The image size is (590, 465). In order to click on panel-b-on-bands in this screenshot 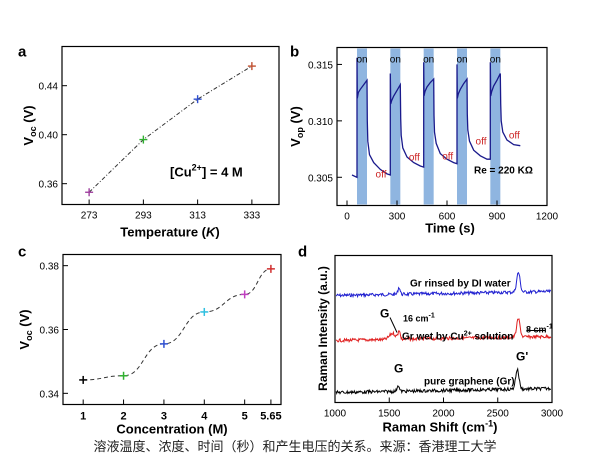, I will do `click(429, 126)`.